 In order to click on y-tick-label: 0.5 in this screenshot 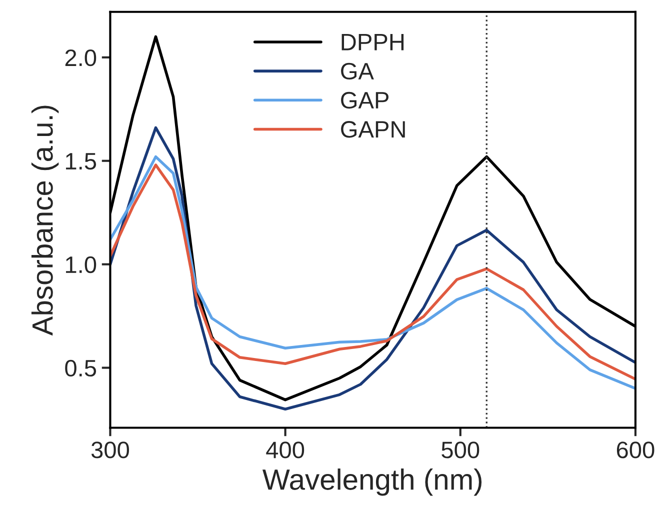, I will do `click(80, 368)`.